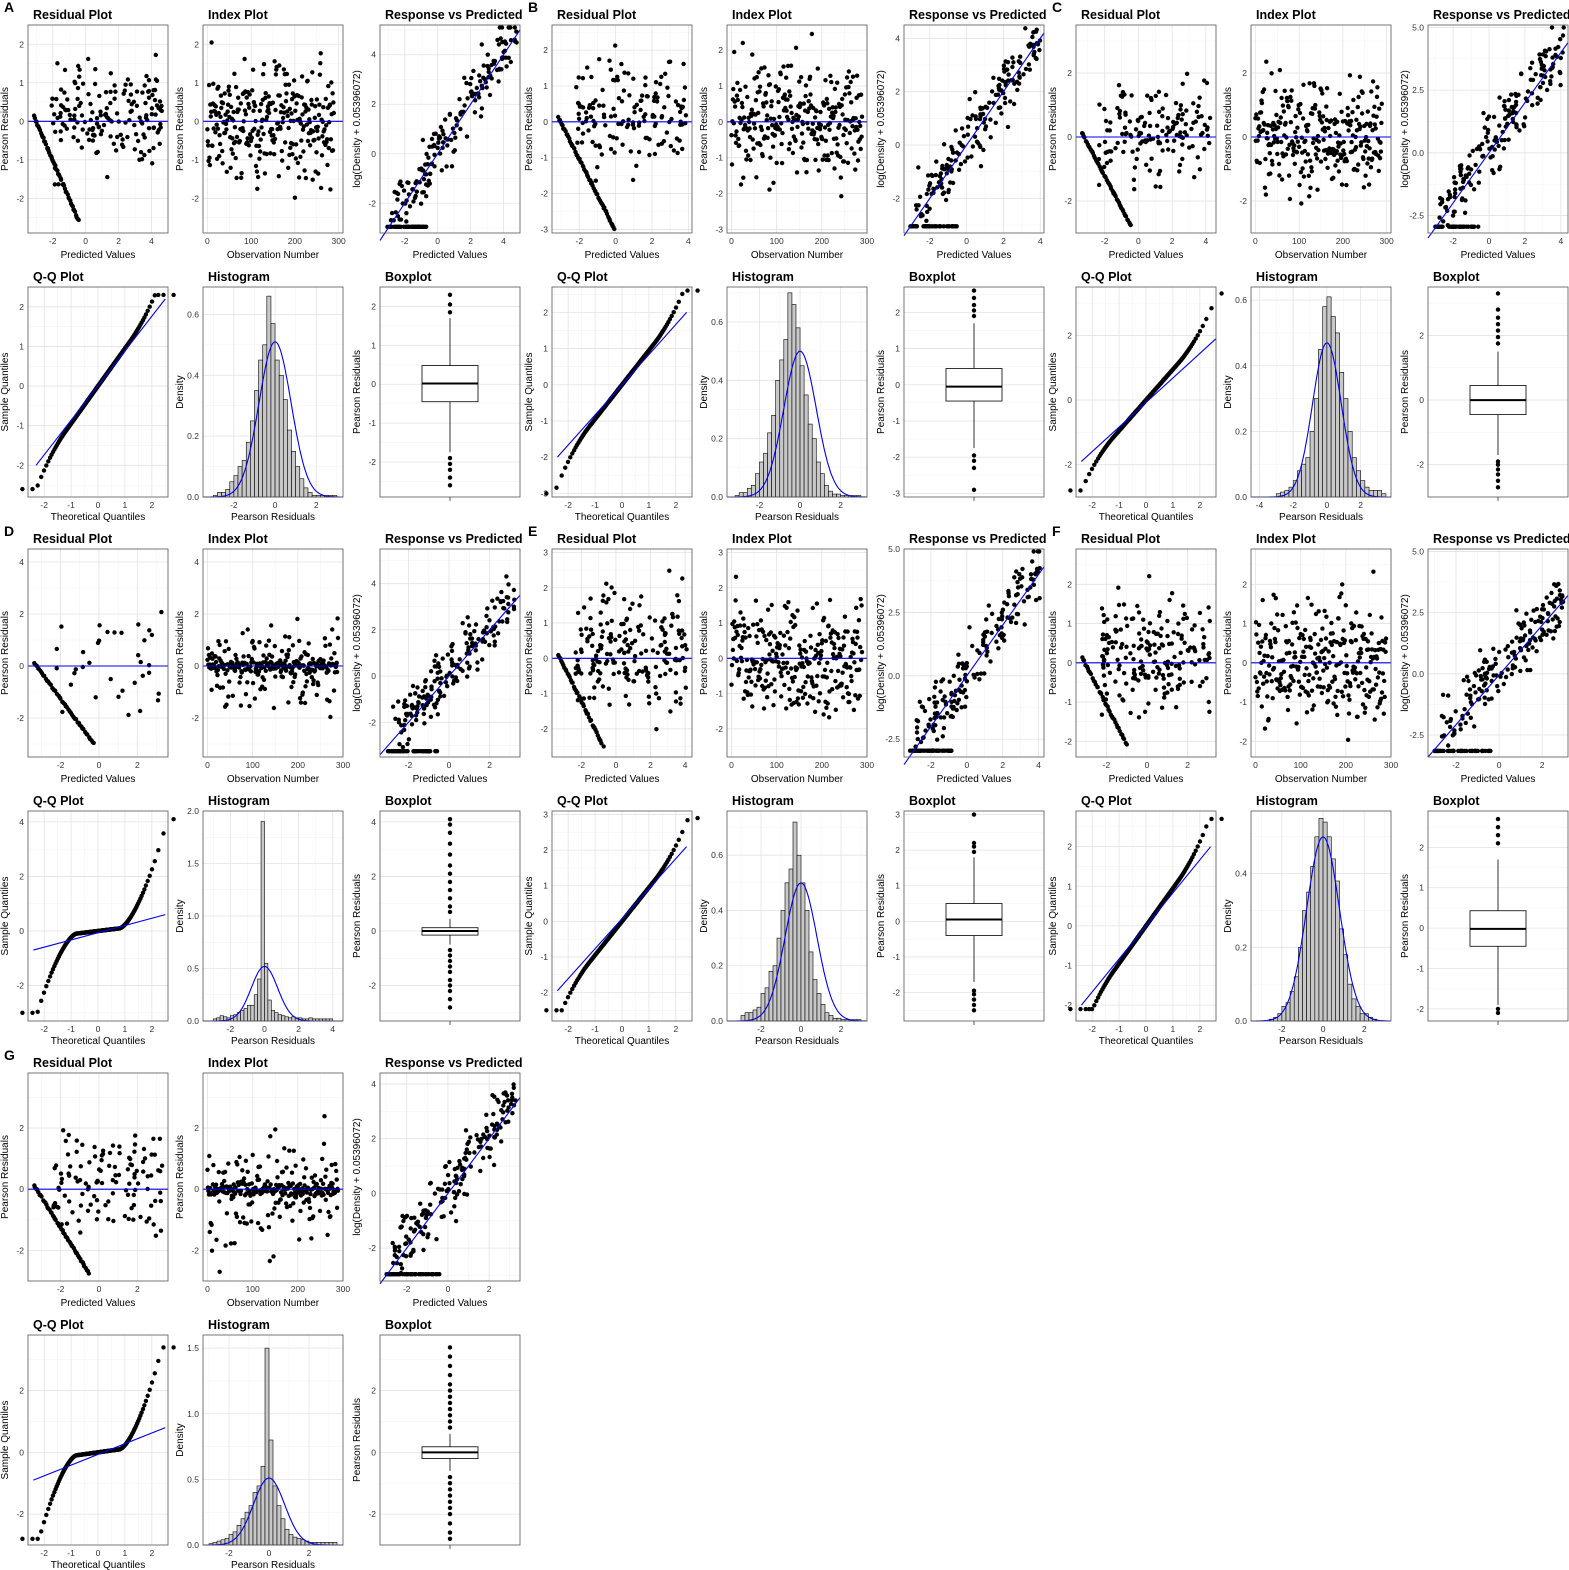 The height and width of the screenshot is (1570, 1569). What do you see at coordinates (867, 765) in the screenshot?
I see `x-tick-label: 300` at bounding box center [867, 765].